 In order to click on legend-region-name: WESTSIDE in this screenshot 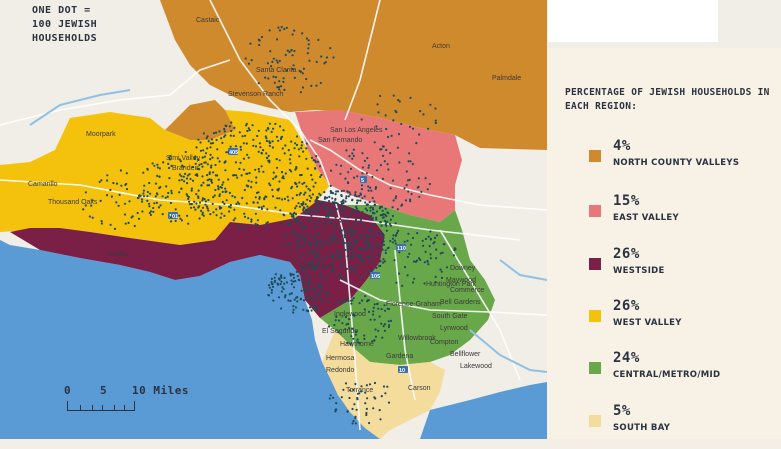, I will do `click(639, 271)`.